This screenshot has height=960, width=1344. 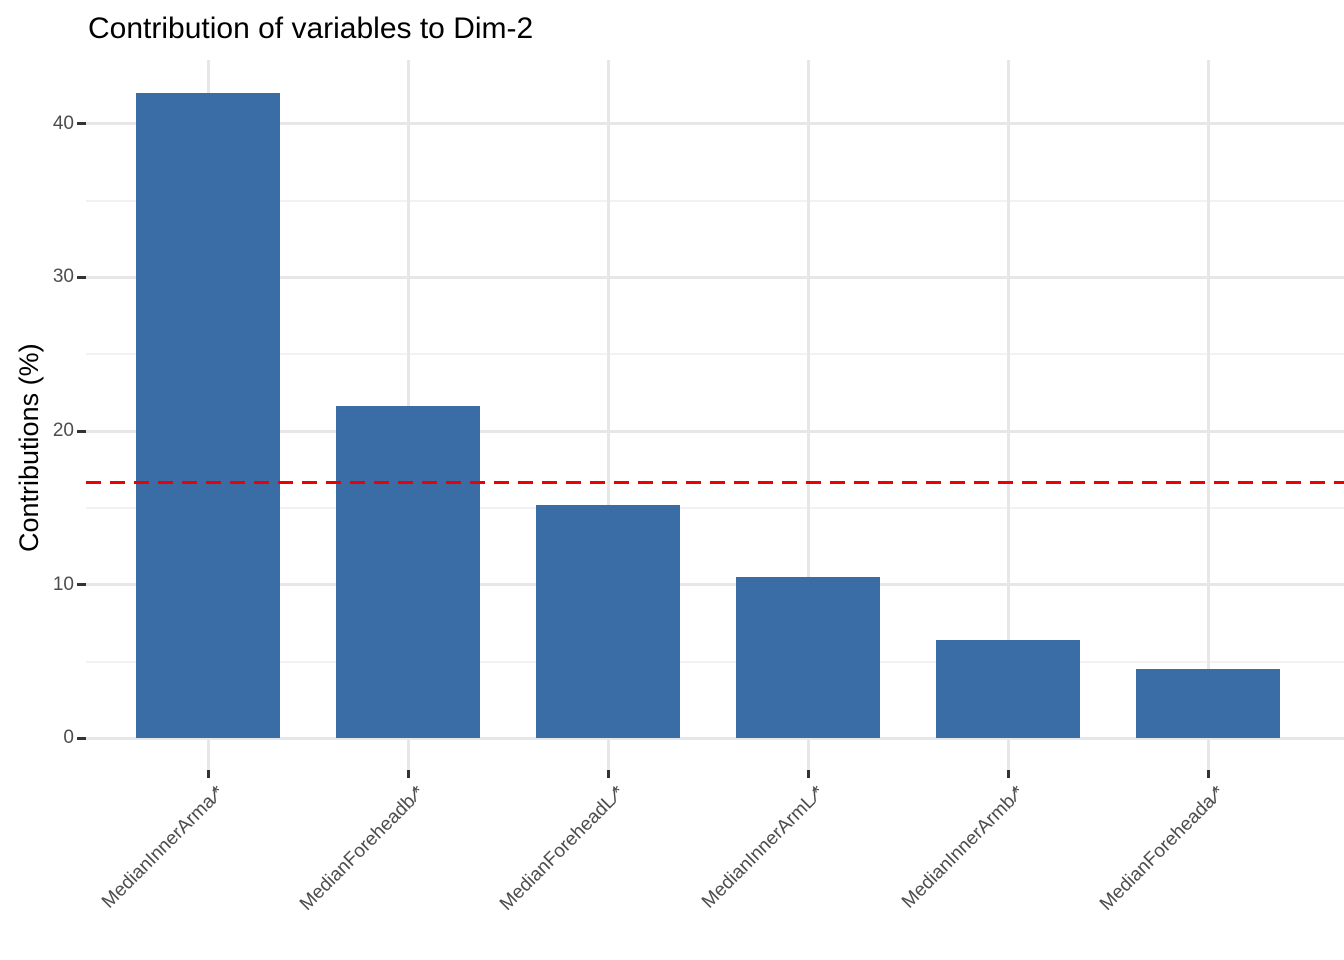 I want to click on y-tick-label: 10, so click(x=63, y=584).